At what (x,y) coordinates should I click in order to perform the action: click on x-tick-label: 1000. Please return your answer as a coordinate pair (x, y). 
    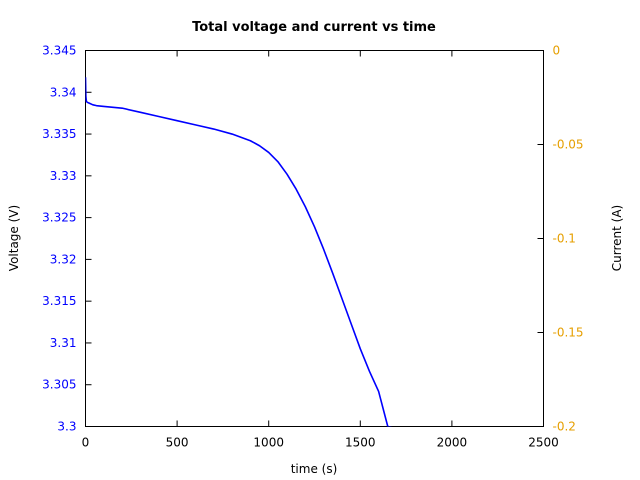
    Looking at the image, I should click on (268, 443).